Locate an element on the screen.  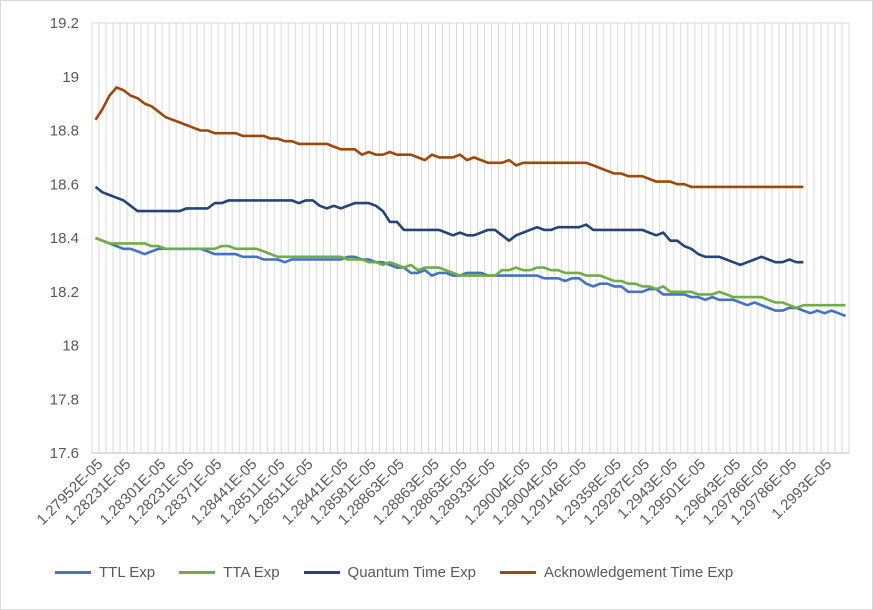
y-axis-ticks: 17.6 17.8 18 18.2 18.4 18.6 18.8 19 19.2 is located at coordinates (64, 238).